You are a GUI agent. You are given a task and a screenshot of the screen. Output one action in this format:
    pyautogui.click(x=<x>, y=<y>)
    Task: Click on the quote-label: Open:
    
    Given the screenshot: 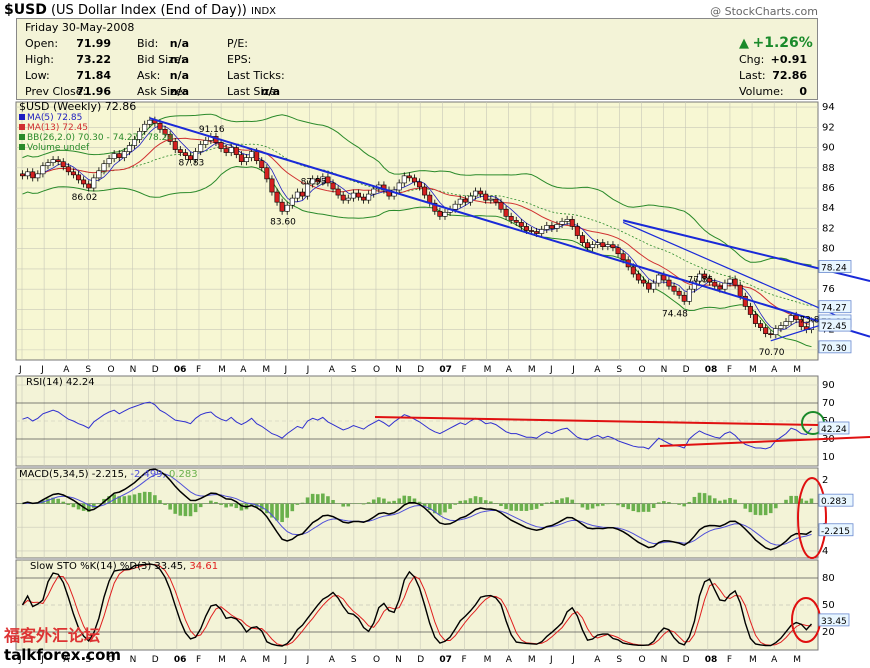 What is the action you would take?
    pyautogui.click(x=42, y=43)
    